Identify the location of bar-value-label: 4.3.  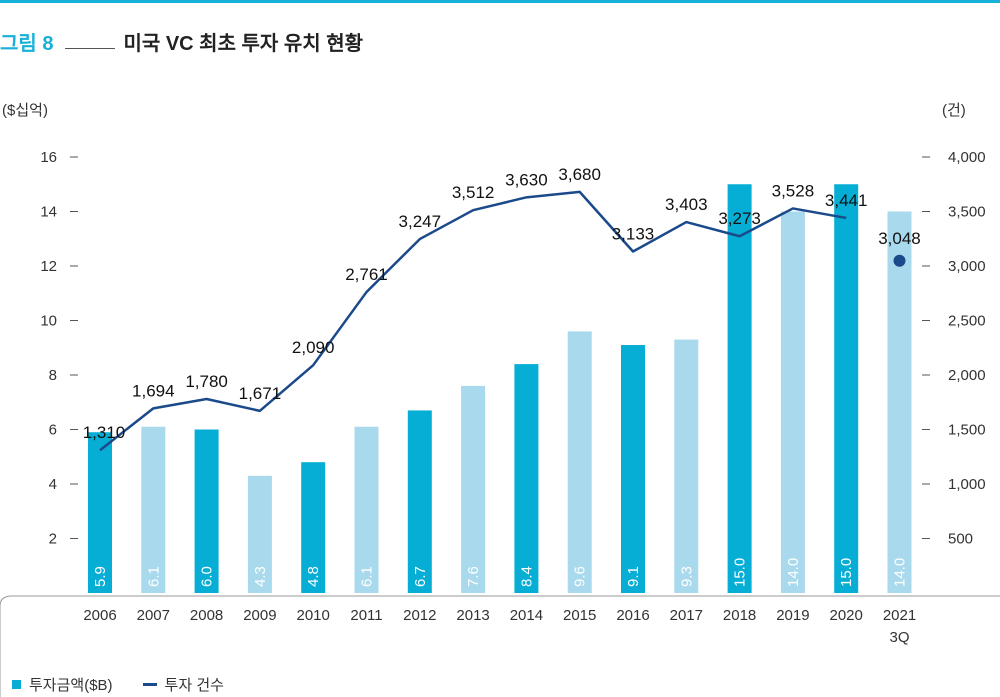
(260, 576).